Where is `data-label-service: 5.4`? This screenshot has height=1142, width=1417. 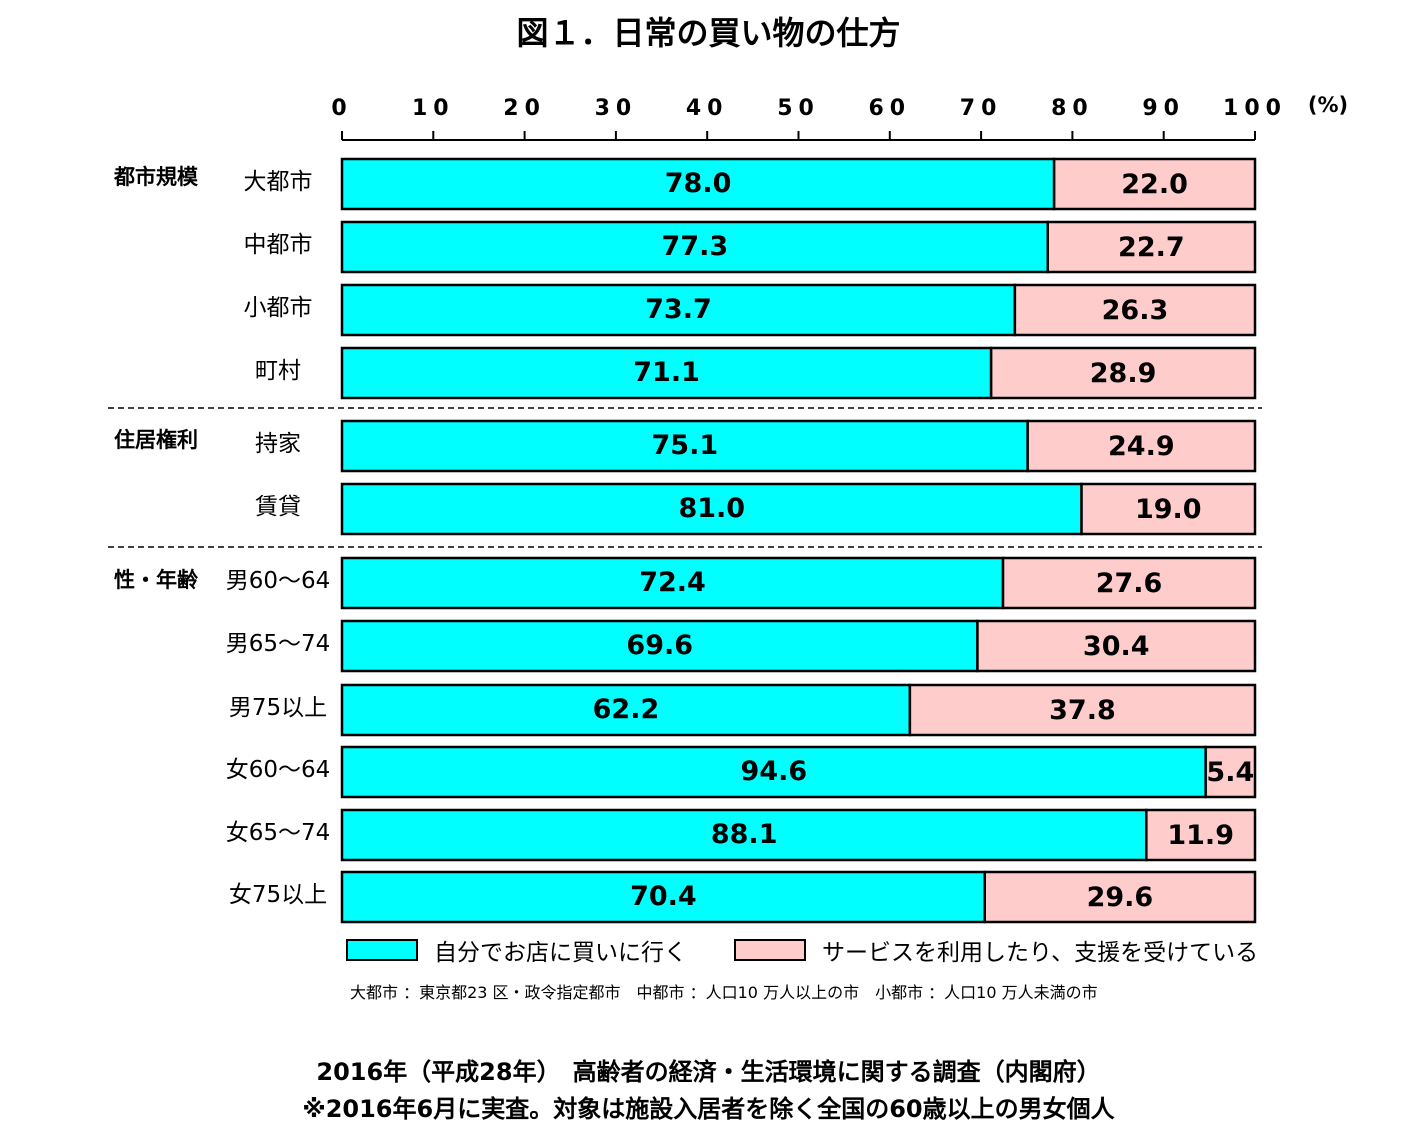 data-label-service: 5.4 is located at coordinates (1230, 772).